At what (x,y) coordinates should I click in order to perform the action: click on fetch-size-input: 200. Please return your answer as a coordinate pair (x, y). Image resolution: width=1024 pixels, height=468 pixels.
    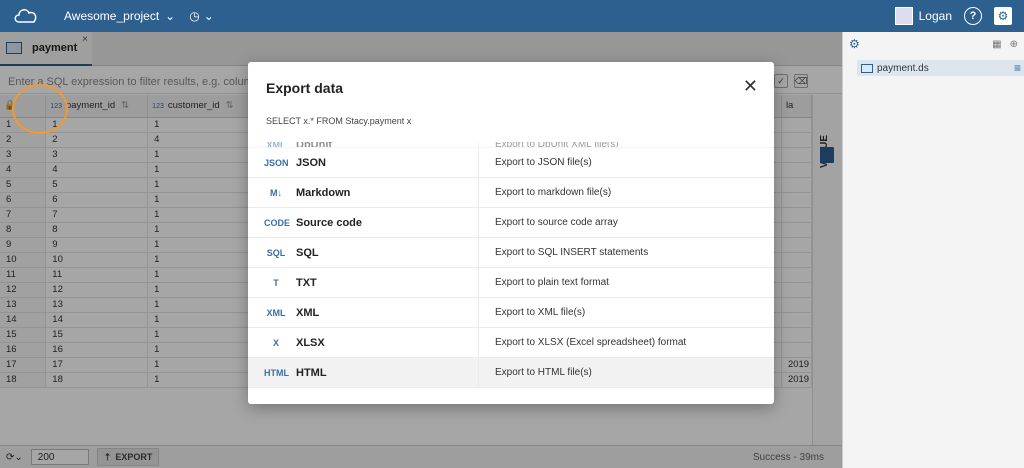
    Looking at the image, I should click on (59, 457).